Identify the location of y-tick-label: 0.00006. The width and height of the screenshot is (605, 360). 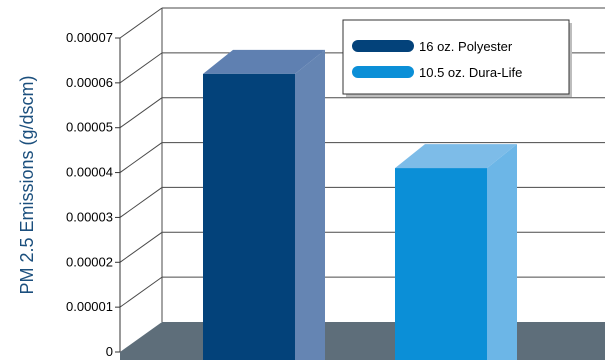
(89, 82).